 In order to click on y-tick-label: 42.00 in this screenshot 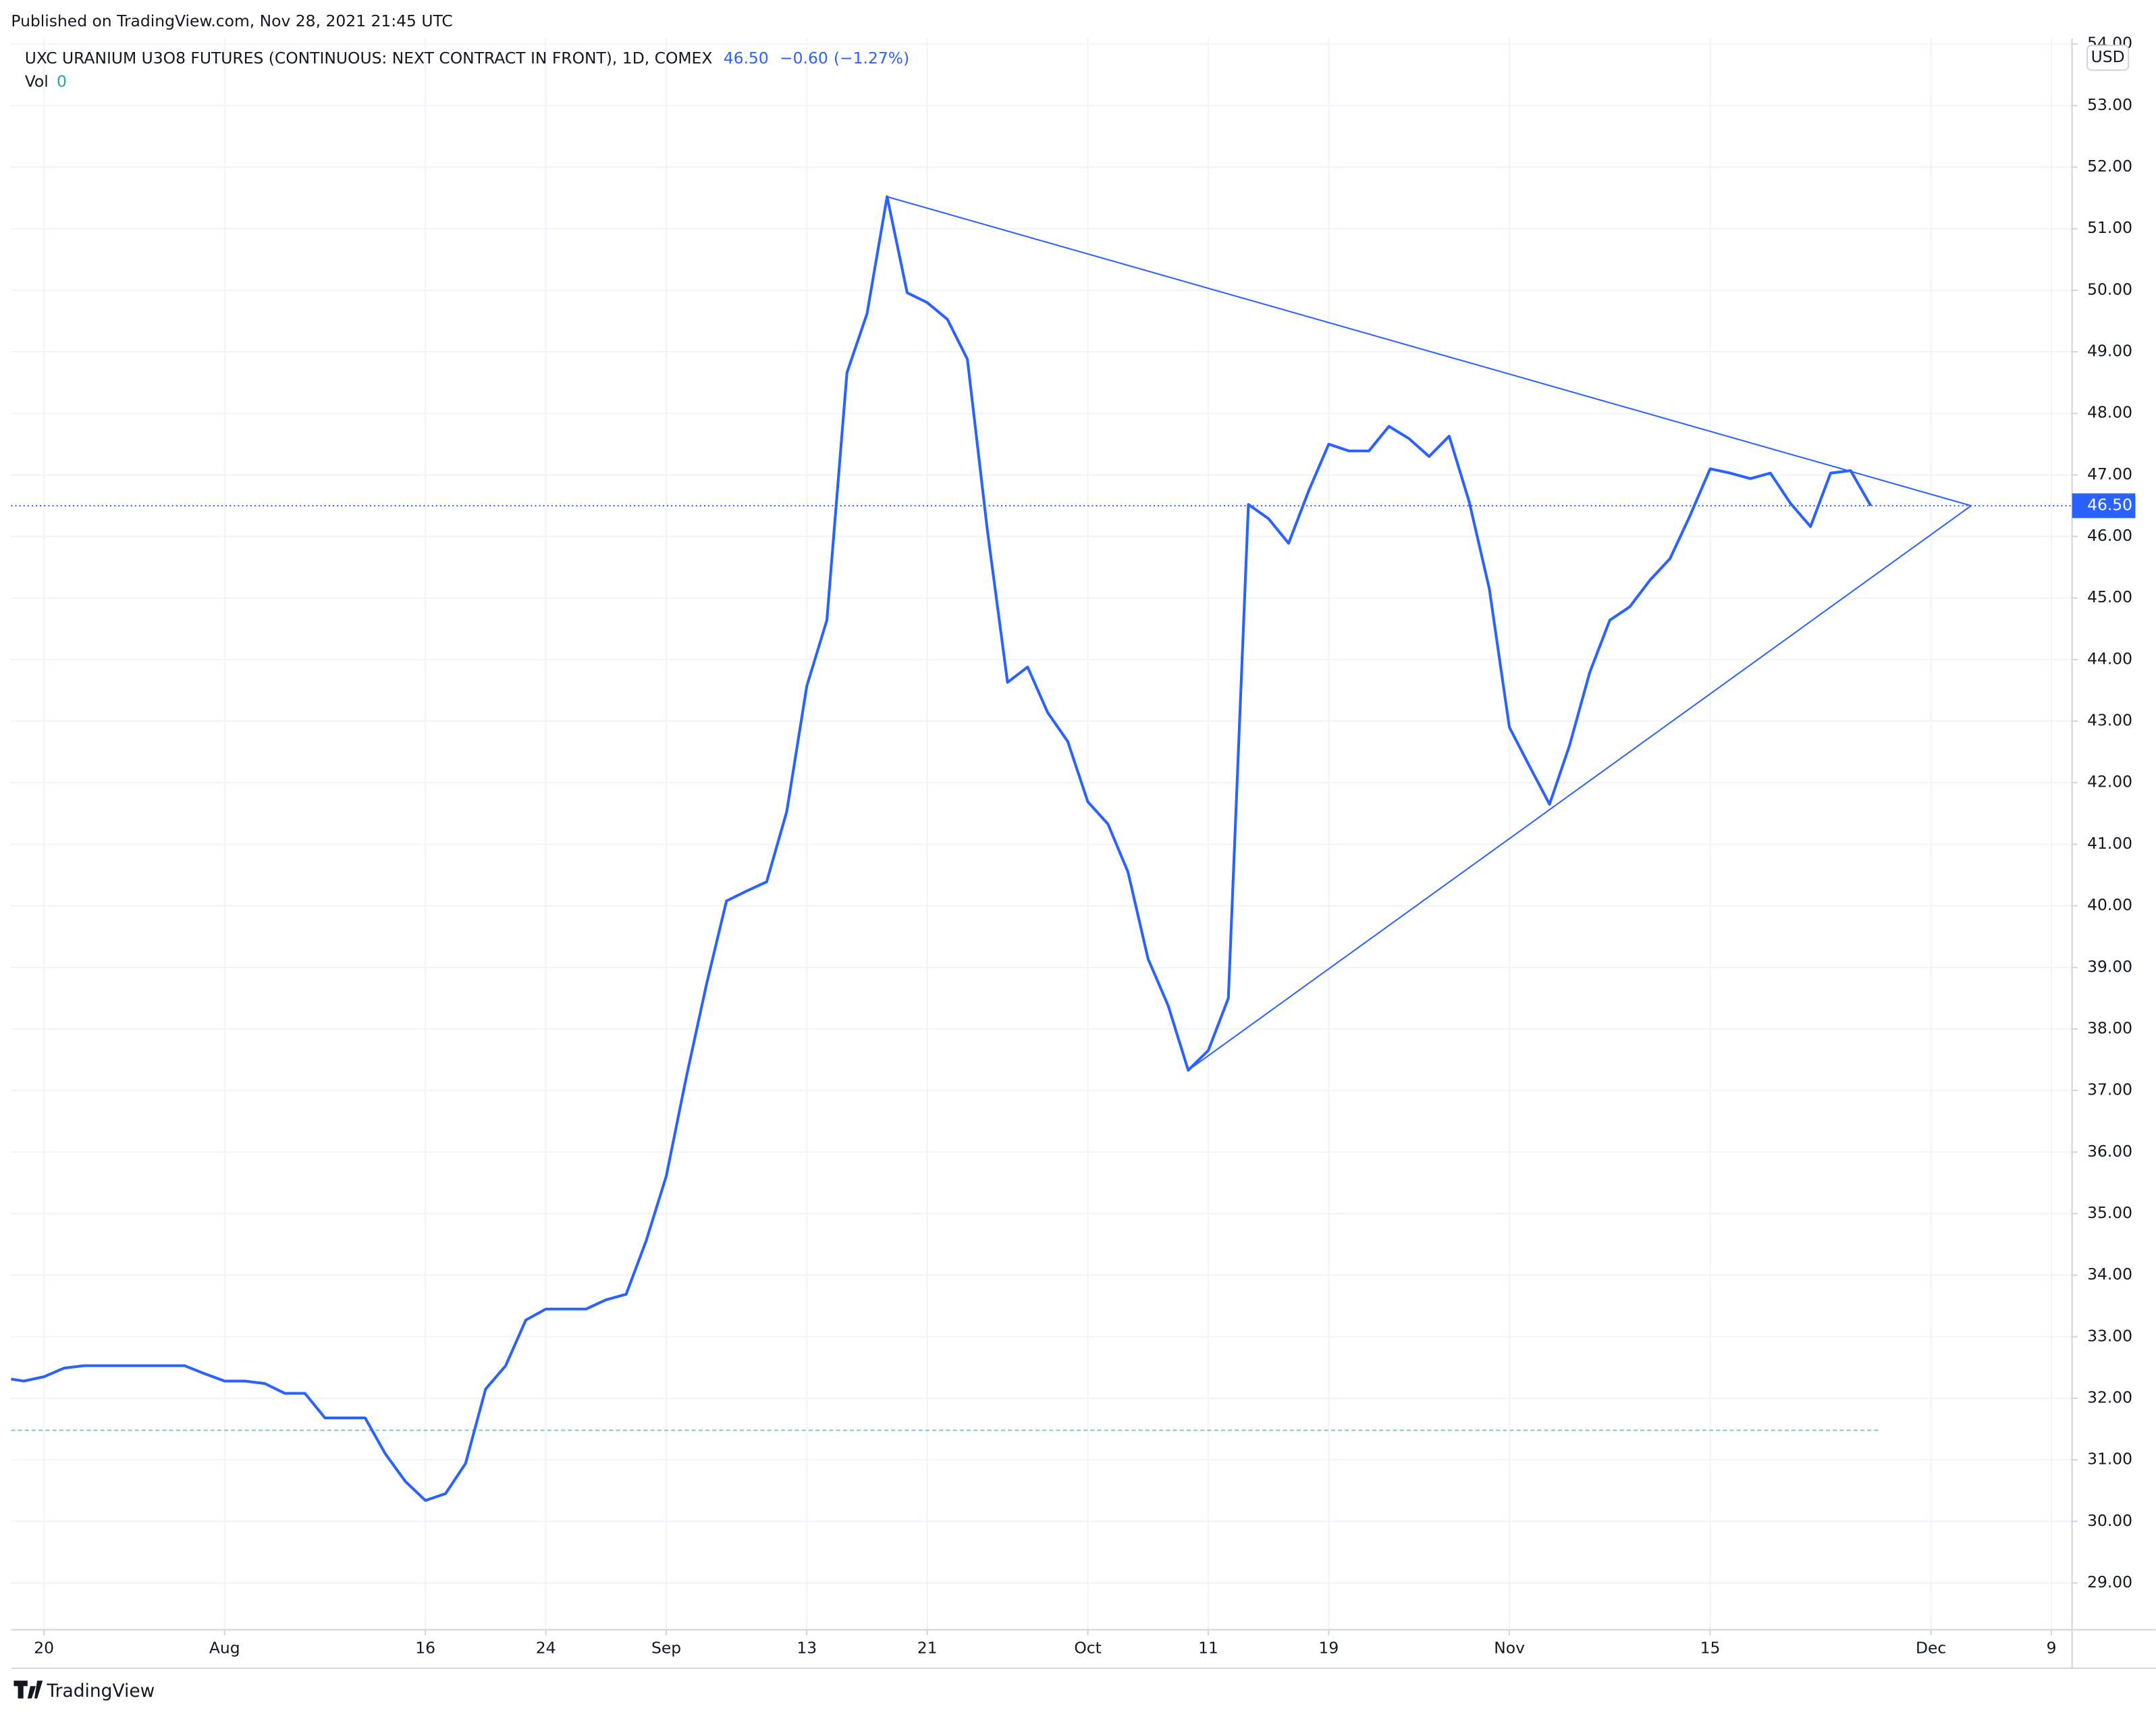, I will do `click(2109, 782)`.